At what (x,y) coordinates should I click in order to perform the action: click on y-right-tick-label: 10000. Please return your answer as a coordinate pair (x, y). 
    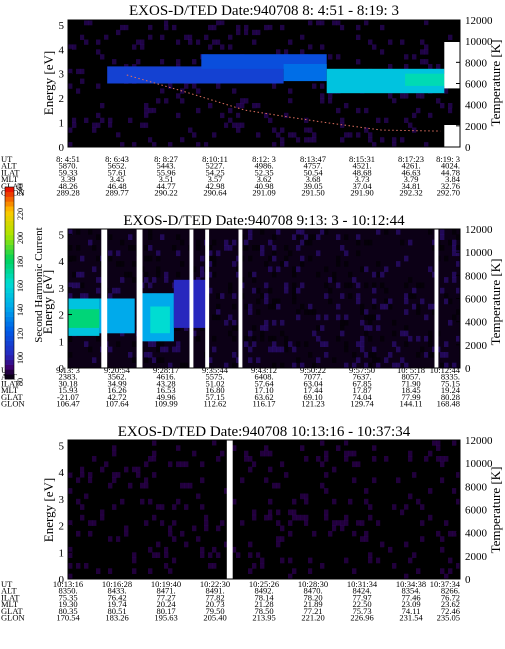
    Looking at the image, I should click on (479, 253).